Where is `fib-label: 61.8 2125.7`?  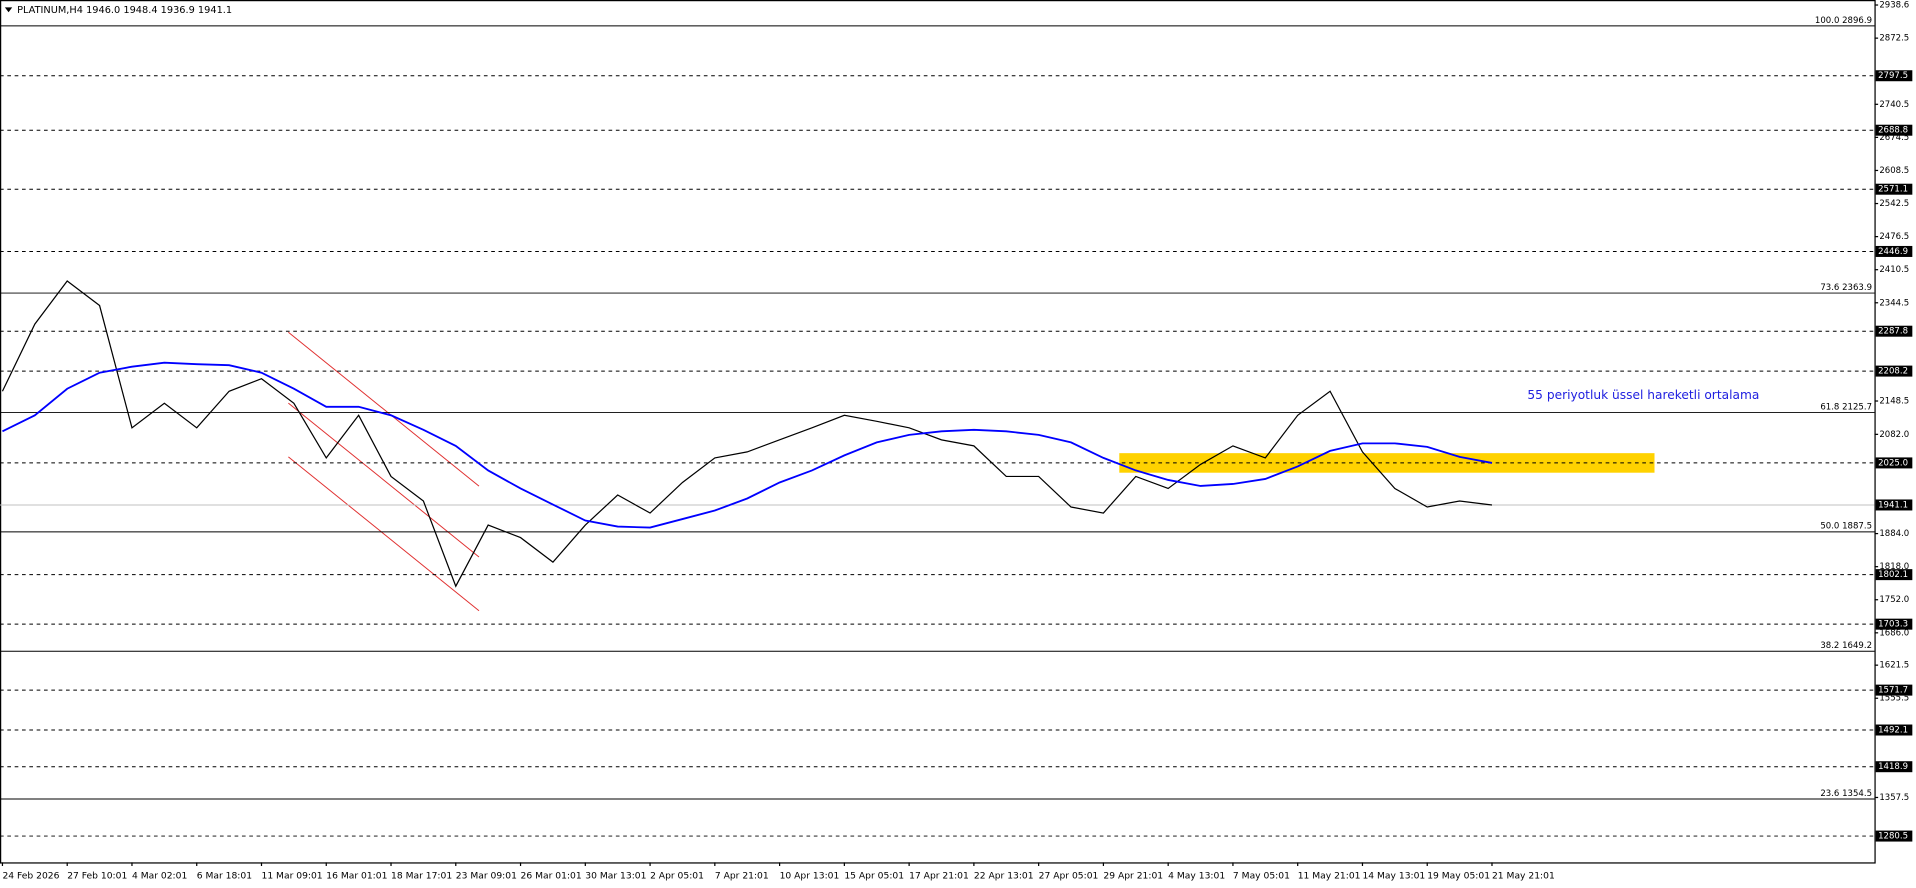 fib-label: 61.8 2125.7 is located at coordinates (1846, 407).